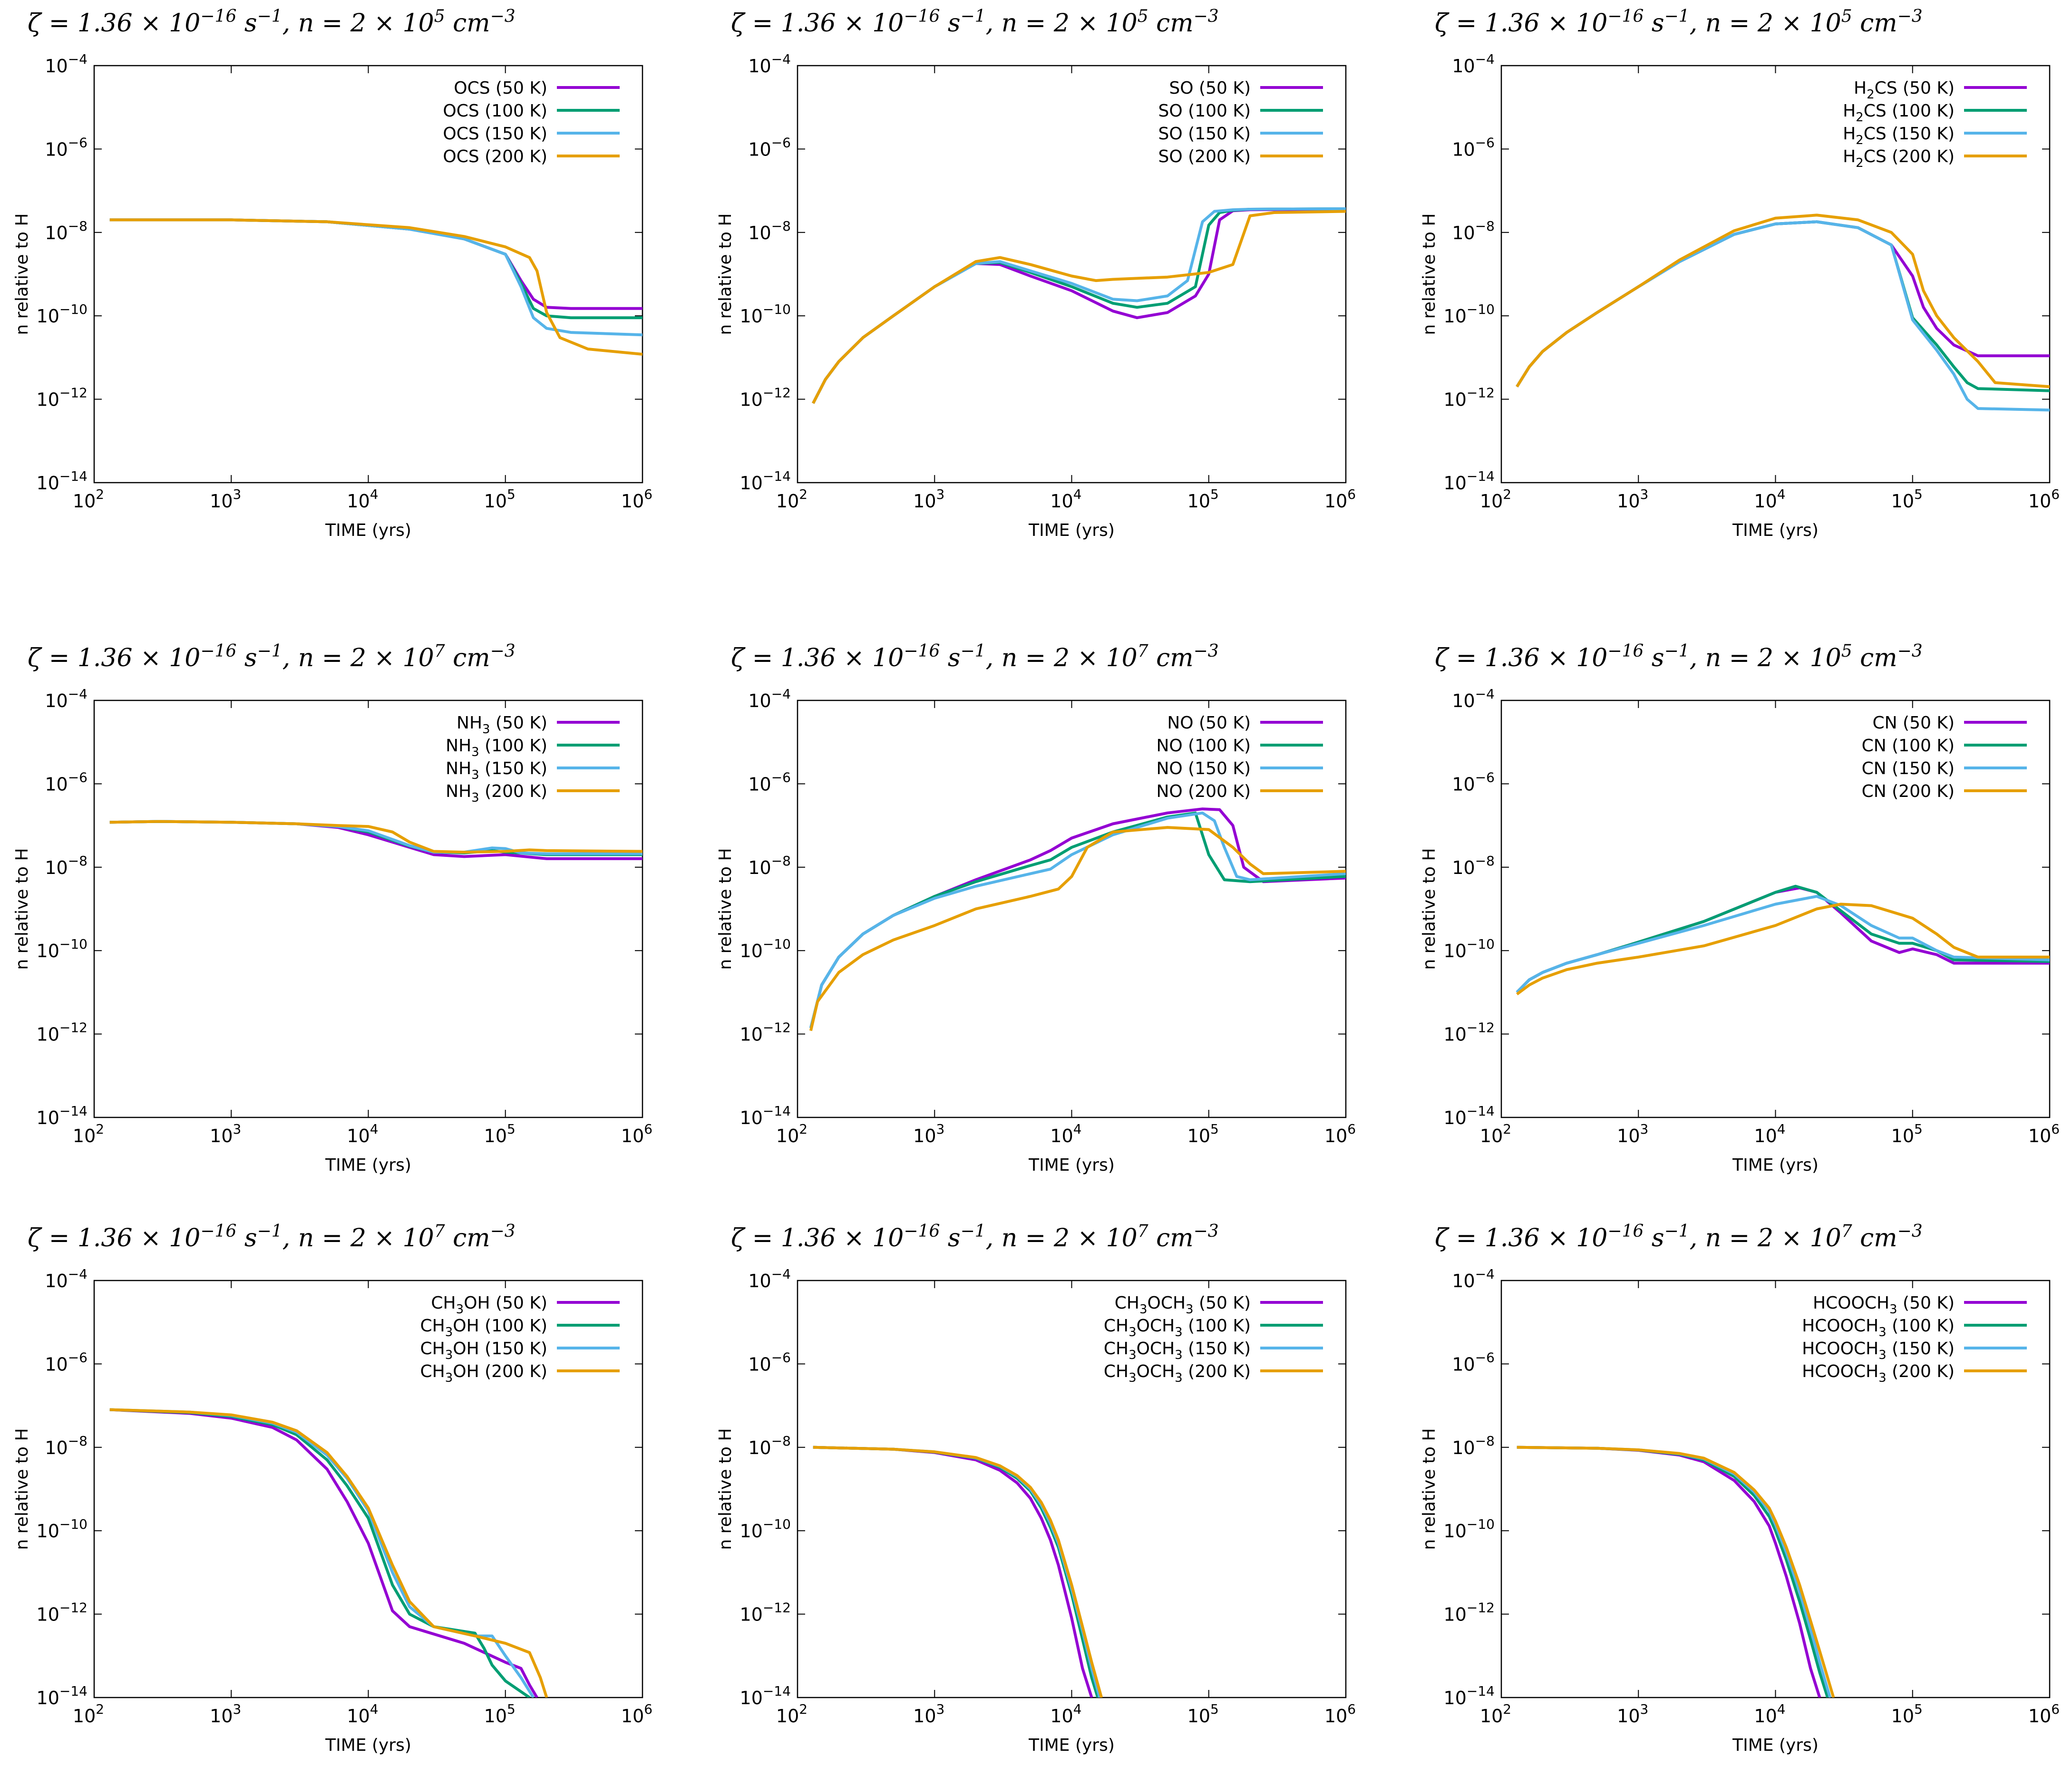 The image size is (2072, 1766). I want to click on legend-label: NH3 (50 K), so click(502, 725).